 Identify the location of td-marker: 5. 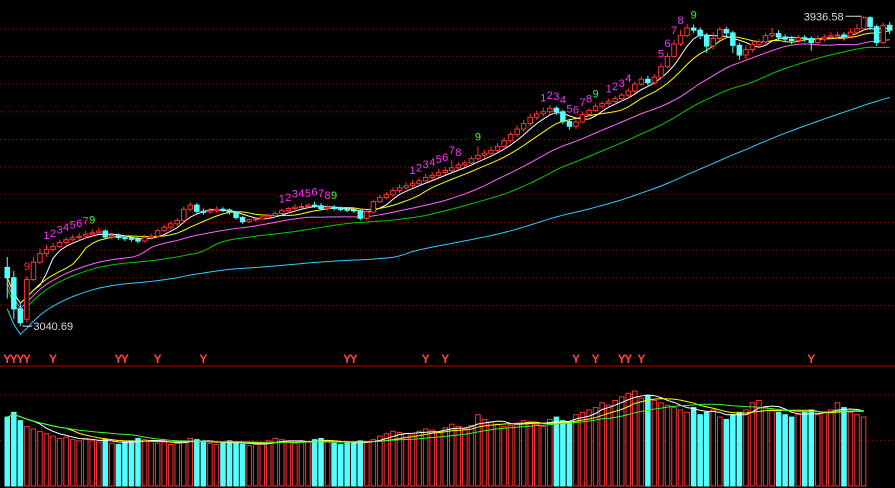
(661, 54).